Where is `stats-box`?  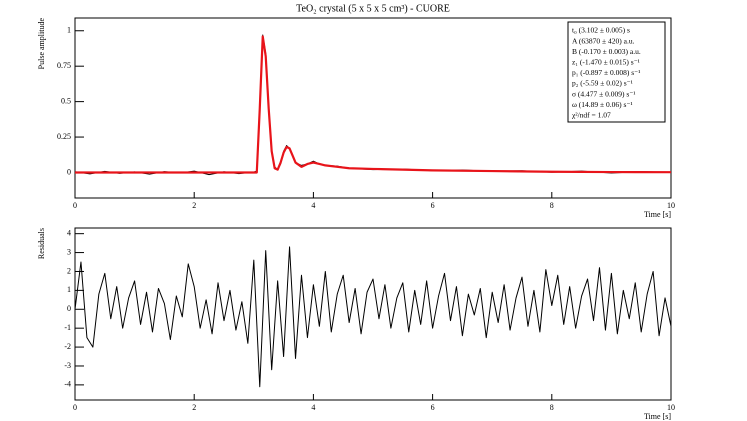 stats-box is located at coordinates (616, 72).